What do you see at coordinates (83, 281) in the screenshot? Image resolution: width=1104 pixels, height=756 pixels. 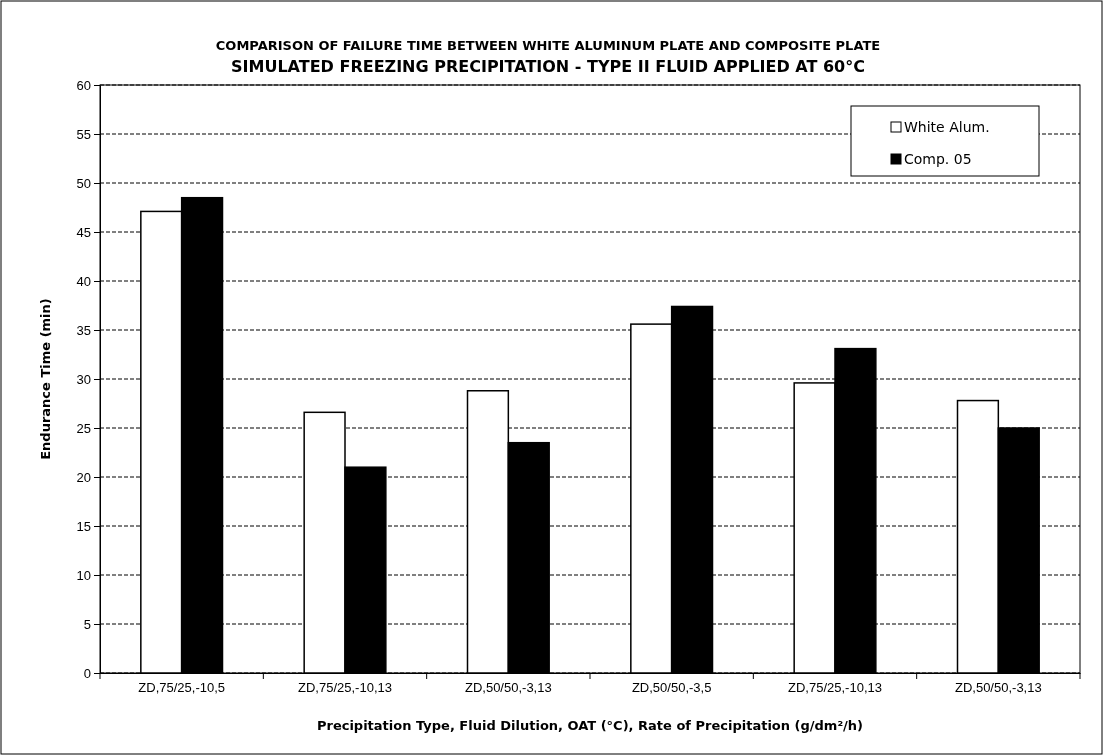 I see `y-tick-label: 40` at bounding box center [83, 281].